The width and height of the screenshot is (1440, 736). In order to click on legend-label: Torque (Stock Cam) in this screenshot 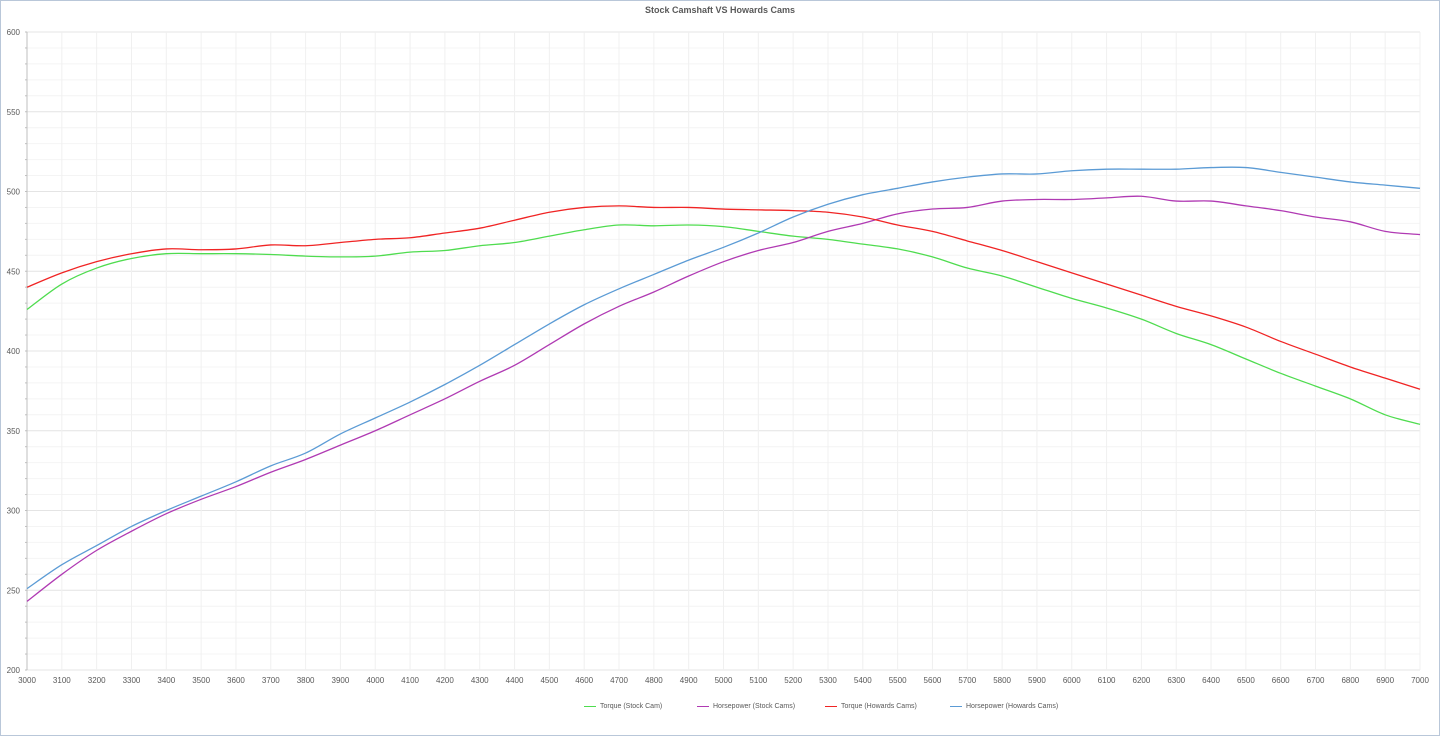, I will do `click(631, 706)`.